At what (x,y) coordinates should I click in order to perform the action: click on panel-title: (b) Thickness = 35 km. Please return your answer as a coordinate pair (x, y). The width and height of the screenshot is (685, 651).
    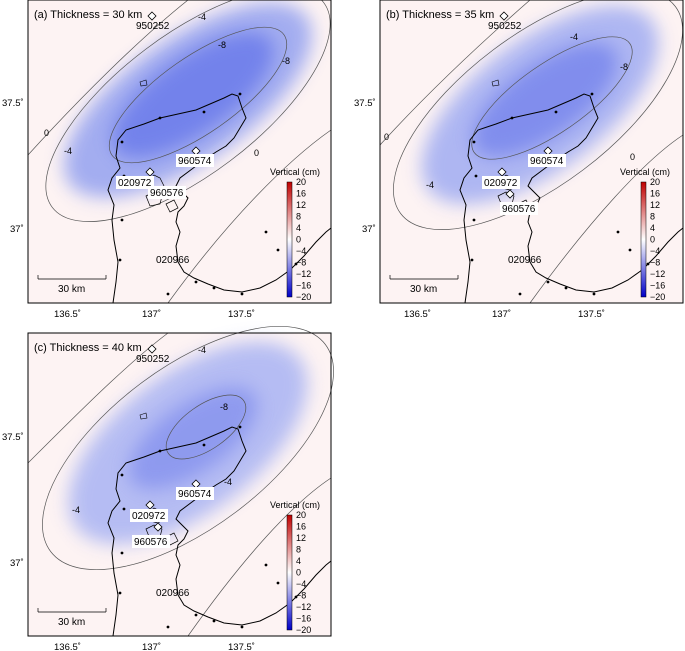
    Looking at the image, I should click on (440, 15).